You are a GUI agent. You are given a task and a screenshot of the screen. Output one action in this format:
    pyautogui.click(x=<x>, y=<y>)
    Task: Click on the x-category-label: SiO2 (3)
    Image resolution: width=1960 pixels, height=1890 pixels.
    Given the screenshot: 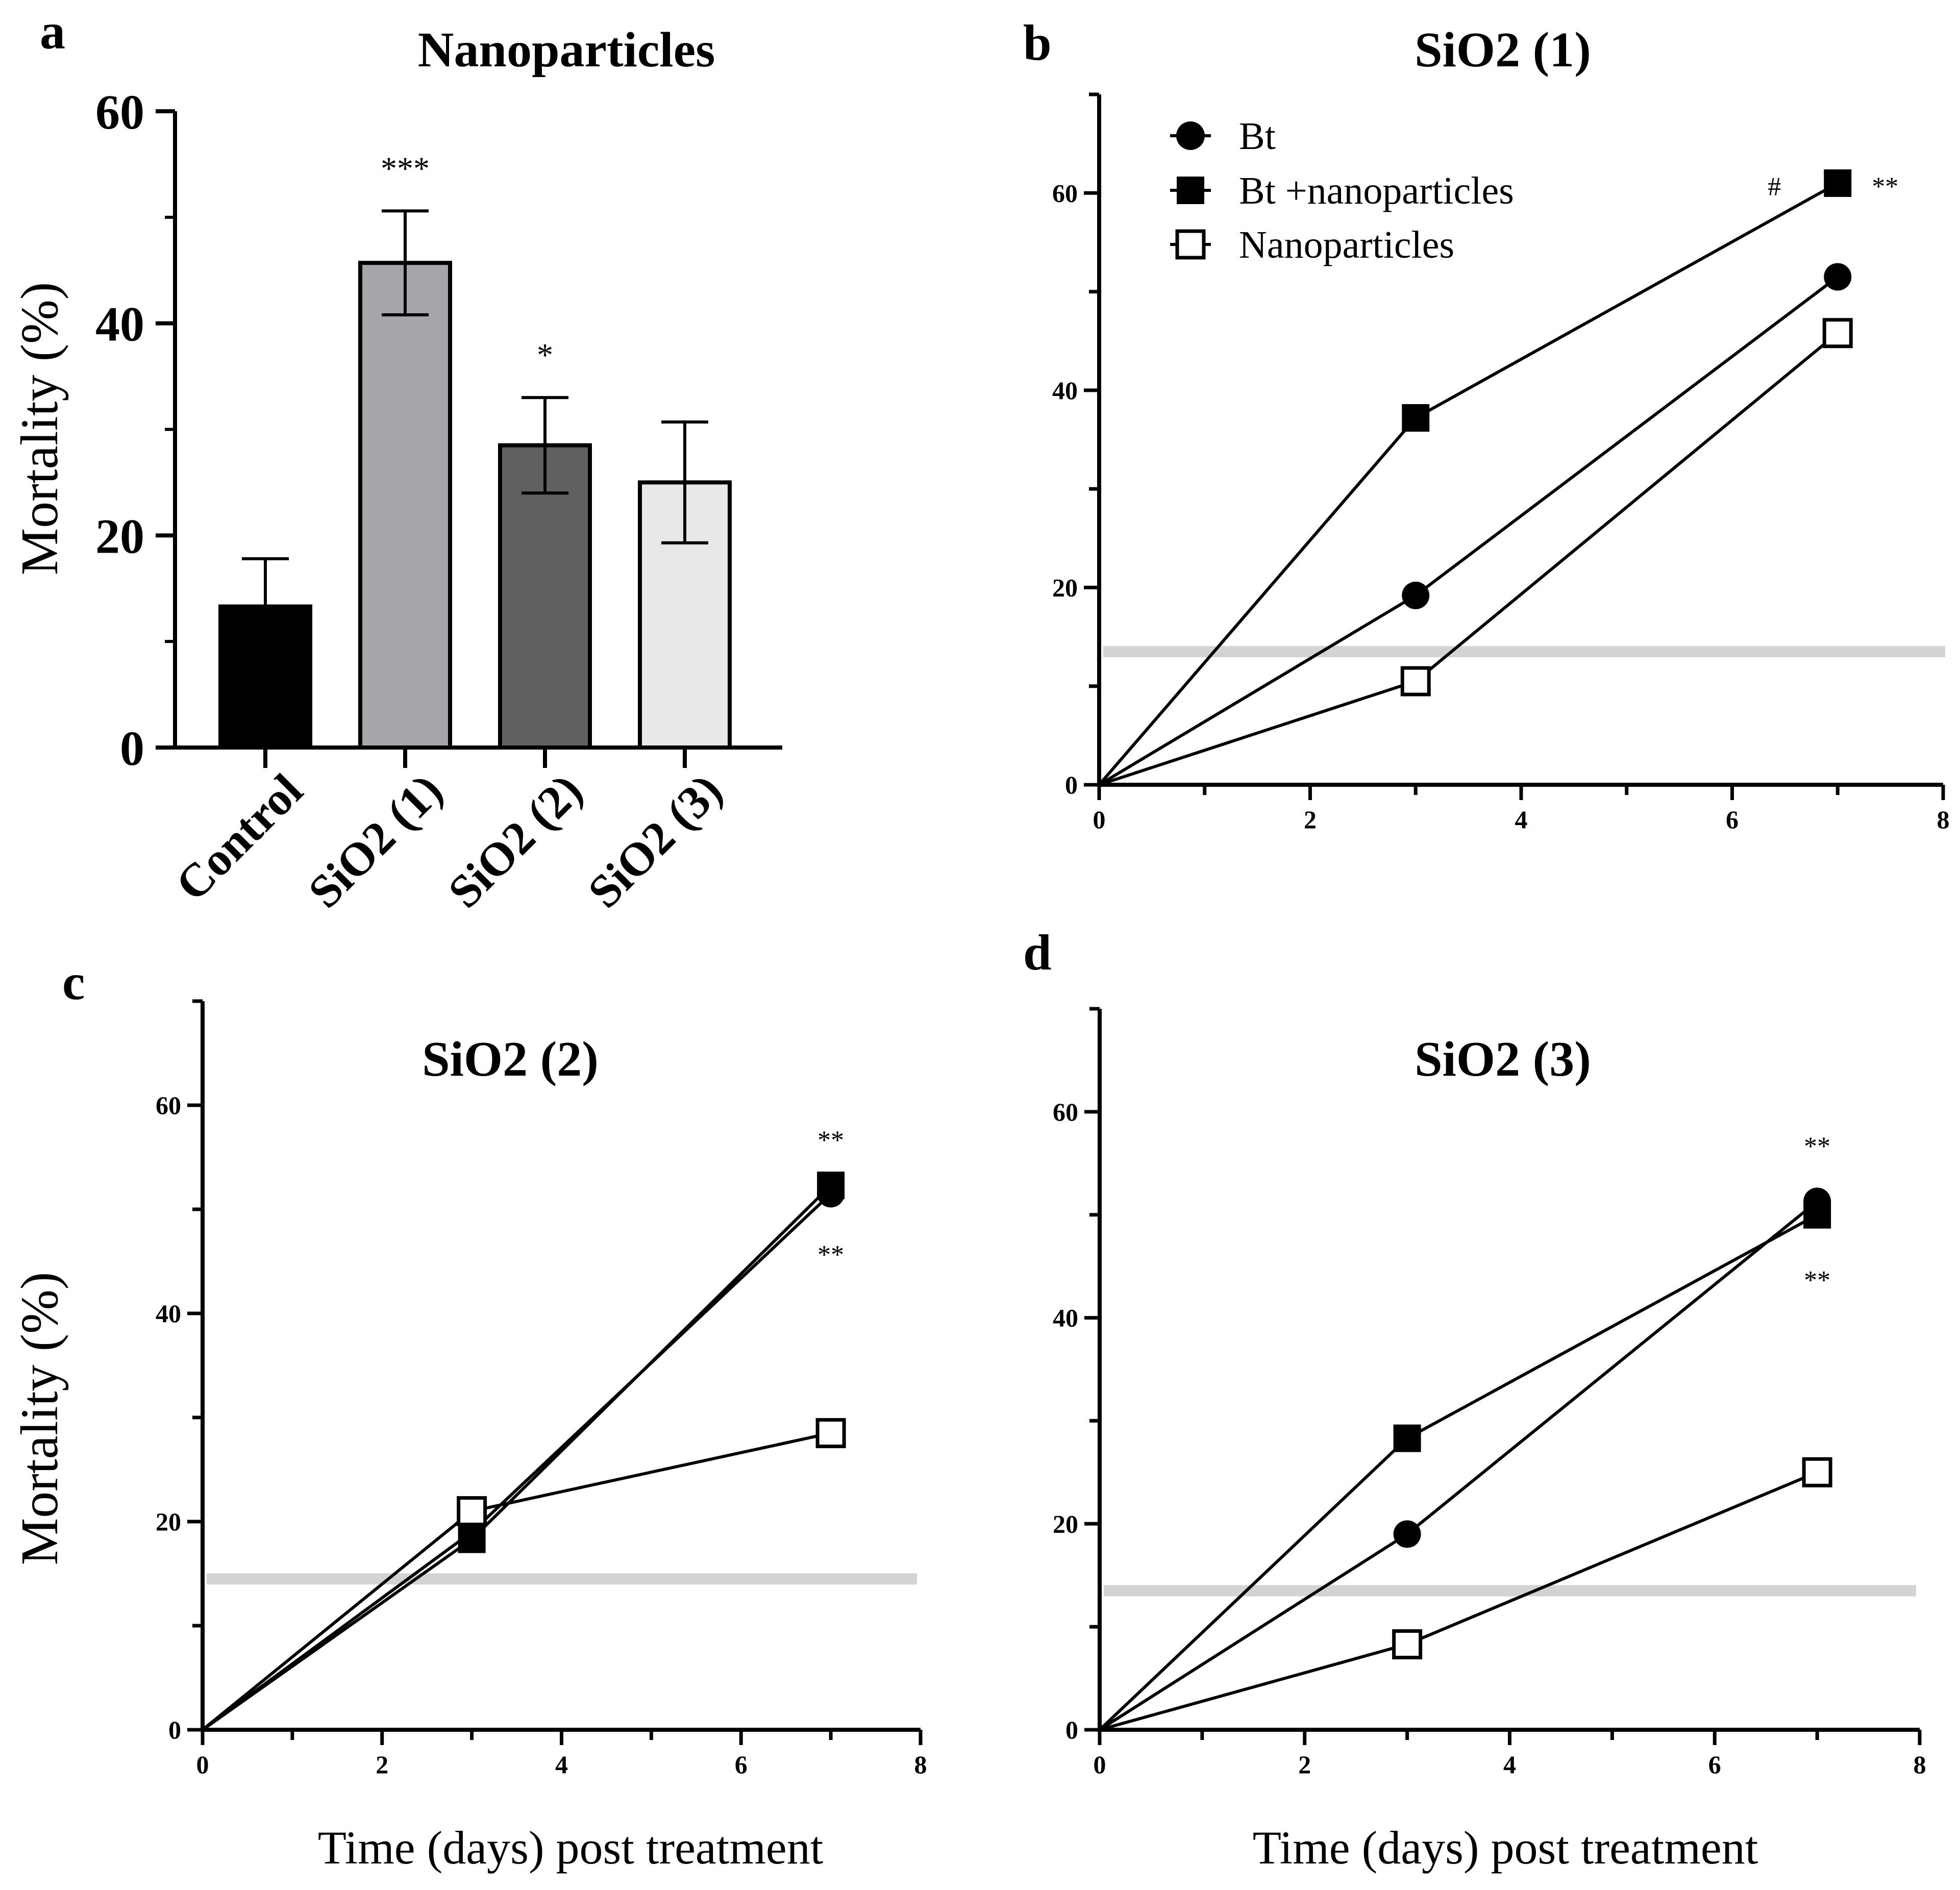 What is the action you would take?
    pyautogui.click(x=655, y=841)
    